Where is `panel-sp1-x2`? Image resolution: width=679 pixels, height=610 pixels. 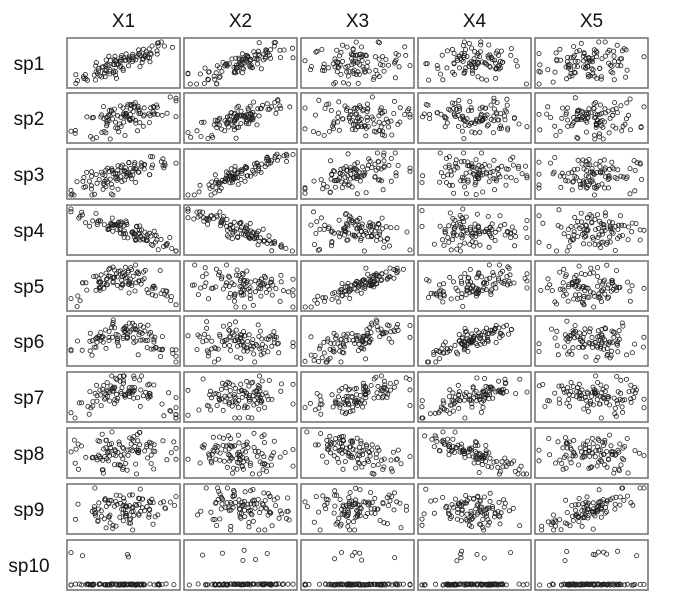
panel-sp1-x2 is located at coordinates (240, 63).